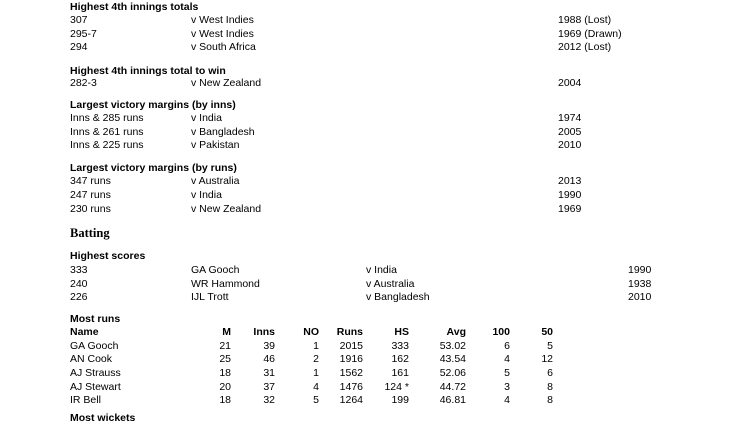 The width and height of the screenshot is (746, 424). What do you see at coordinates (373, 332) in the screenshot?
I see `most-runs-header-row: Name M Inns NO Runs HS Avg 100 50` at bounding box center [373, 332].